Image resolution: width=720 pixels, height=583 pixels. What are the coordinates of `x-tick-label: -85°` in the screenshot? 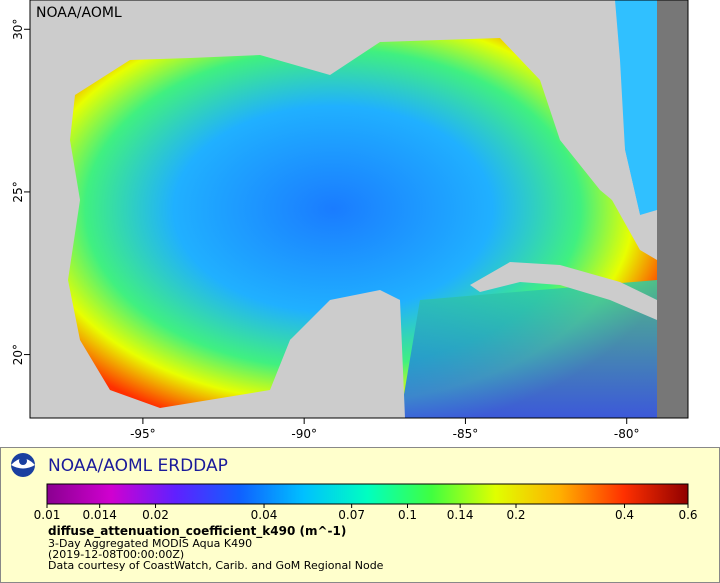 It's located at (466, 434).